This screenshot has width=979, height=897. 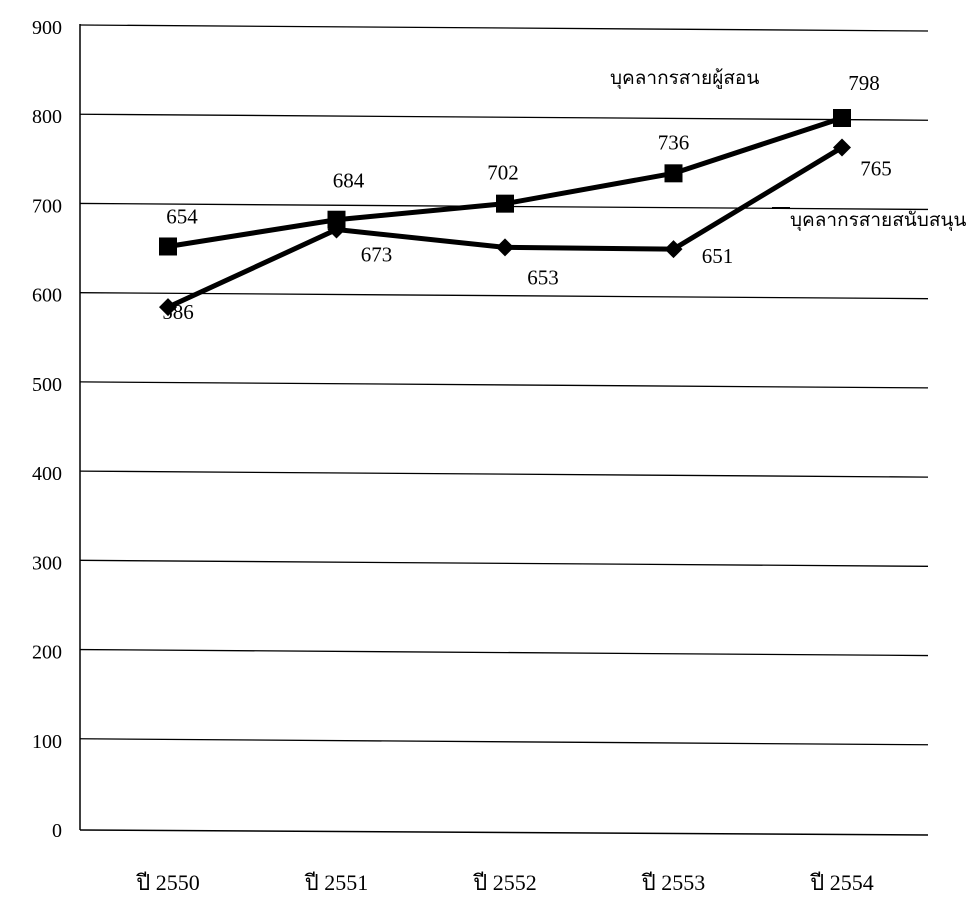 What do you see at coordinates (182, 216) in the screenshot?
I see `data-label-0-0: 654` at bounding box center [182, 216].